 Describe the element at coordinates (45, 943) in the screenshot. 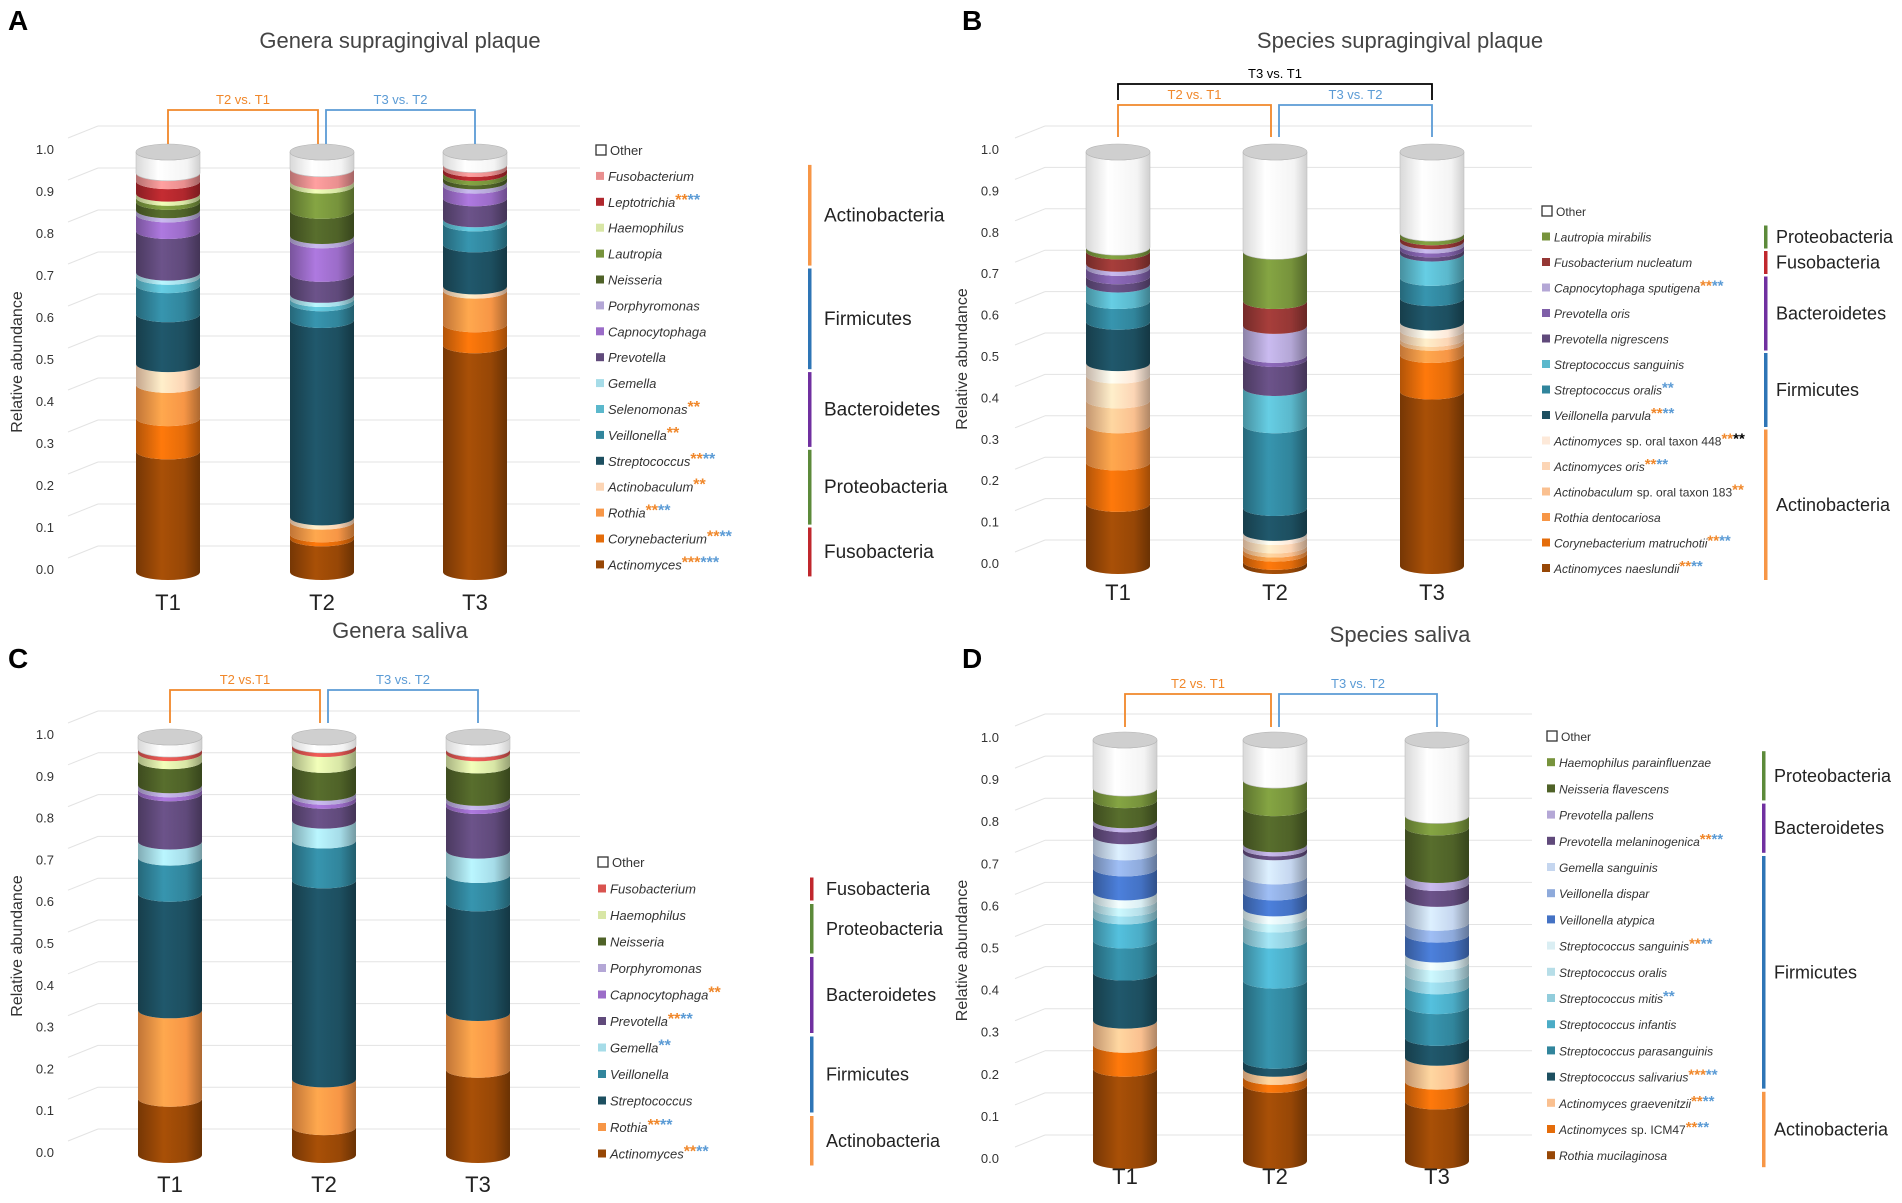

I see `y-tick-label: 0.5` at that location.